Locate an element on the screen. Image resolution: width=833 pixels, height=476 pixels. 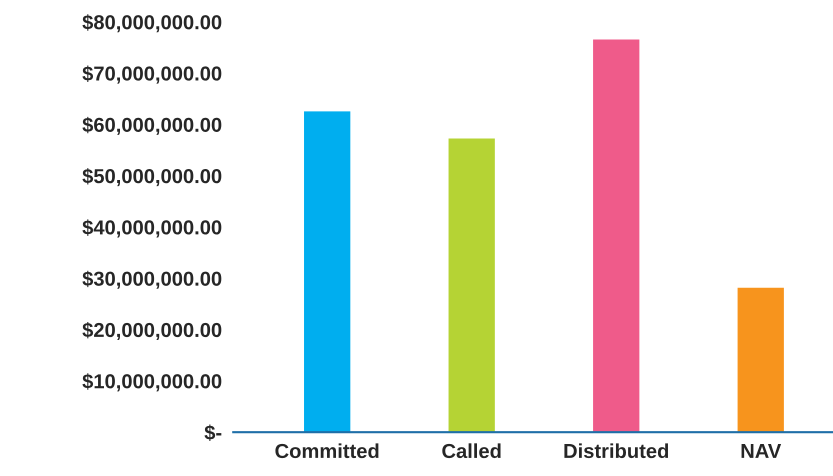
x-tick-label: Called is located at coordinates (471, 450).